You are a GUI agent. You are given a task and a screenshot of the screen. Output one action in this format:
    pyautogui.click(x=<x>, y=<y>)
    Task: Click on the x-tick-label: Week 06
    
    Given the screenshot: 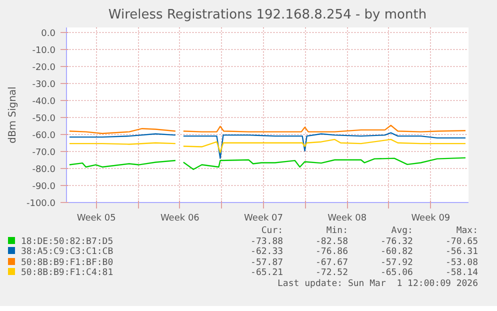 What is the action you would take?
    pyautogui.click(x=180, y=219)
    